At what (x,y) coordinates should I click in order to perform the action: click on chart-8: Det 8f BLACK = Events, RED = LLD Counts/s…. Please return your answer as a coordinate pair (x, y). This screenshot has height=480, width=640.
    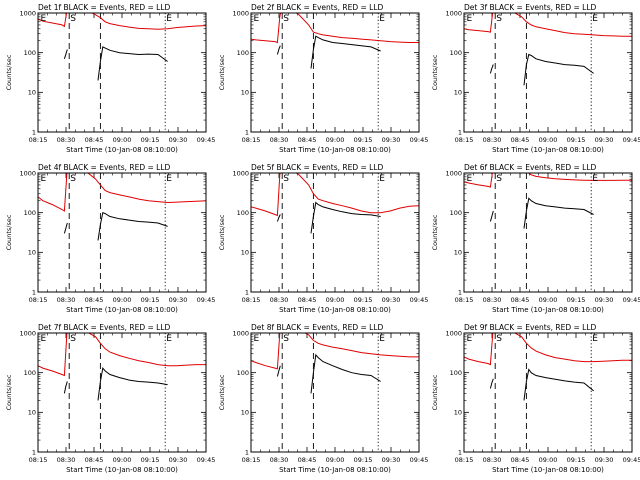
    Looking at the image, I should click on (323, 398).